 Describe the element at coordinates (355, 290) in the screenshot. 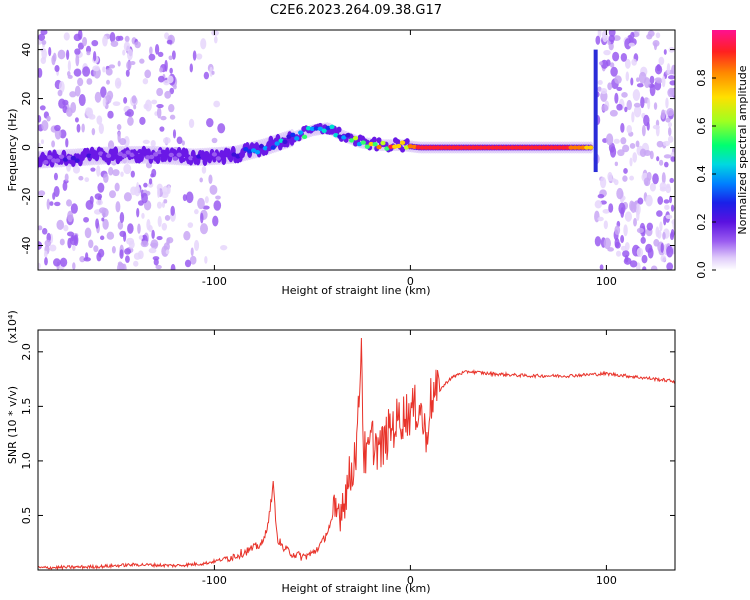

I see `top-x-axis-label: Height of straight line (km)` at that location.